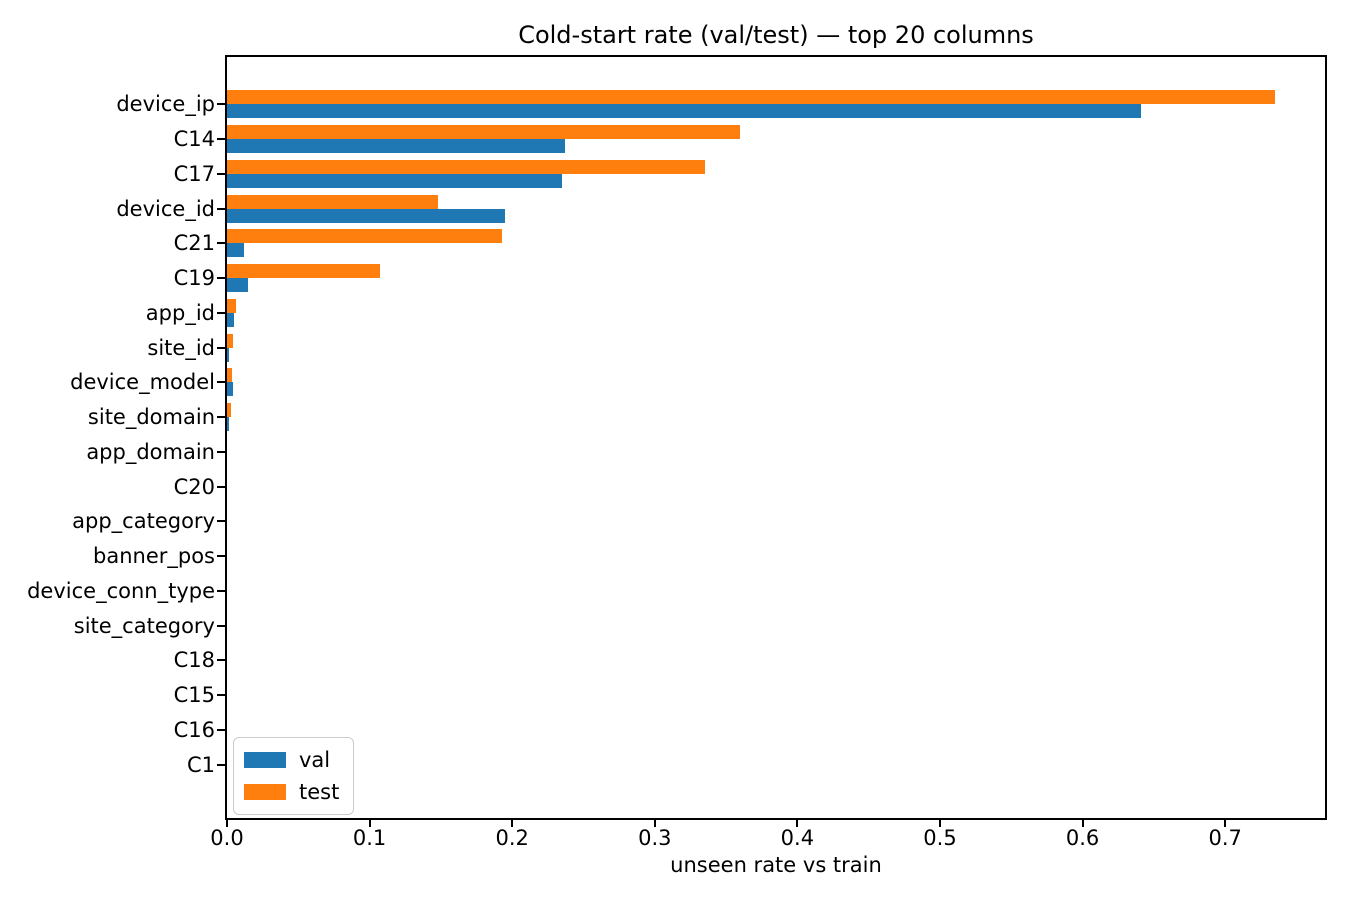 The height and width of the screenshot is (900, 1350). Describe the element at coordinates (194, 173) in the screenshot. I see `y-tick-label: C17` at that location.